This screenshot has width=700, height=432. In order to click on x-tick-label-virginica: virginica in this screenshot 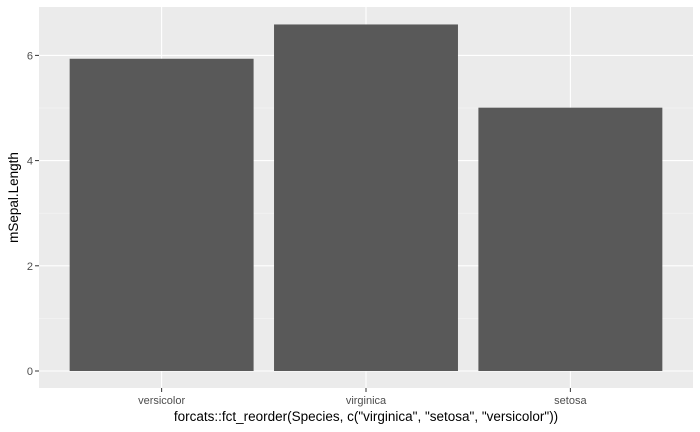, I will do `click(366, 401)`.